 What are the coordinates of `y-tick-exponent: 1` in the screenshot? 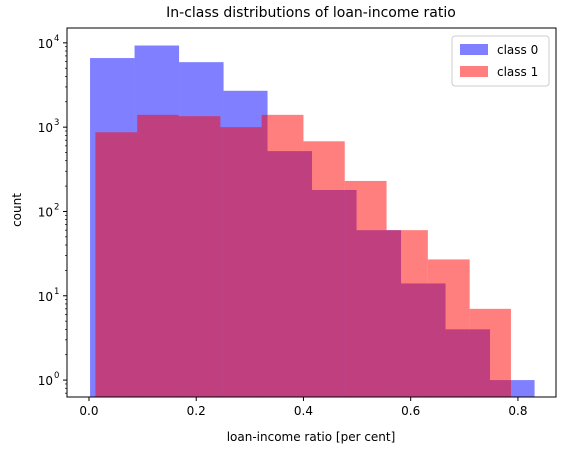 It's located at (56, 292).